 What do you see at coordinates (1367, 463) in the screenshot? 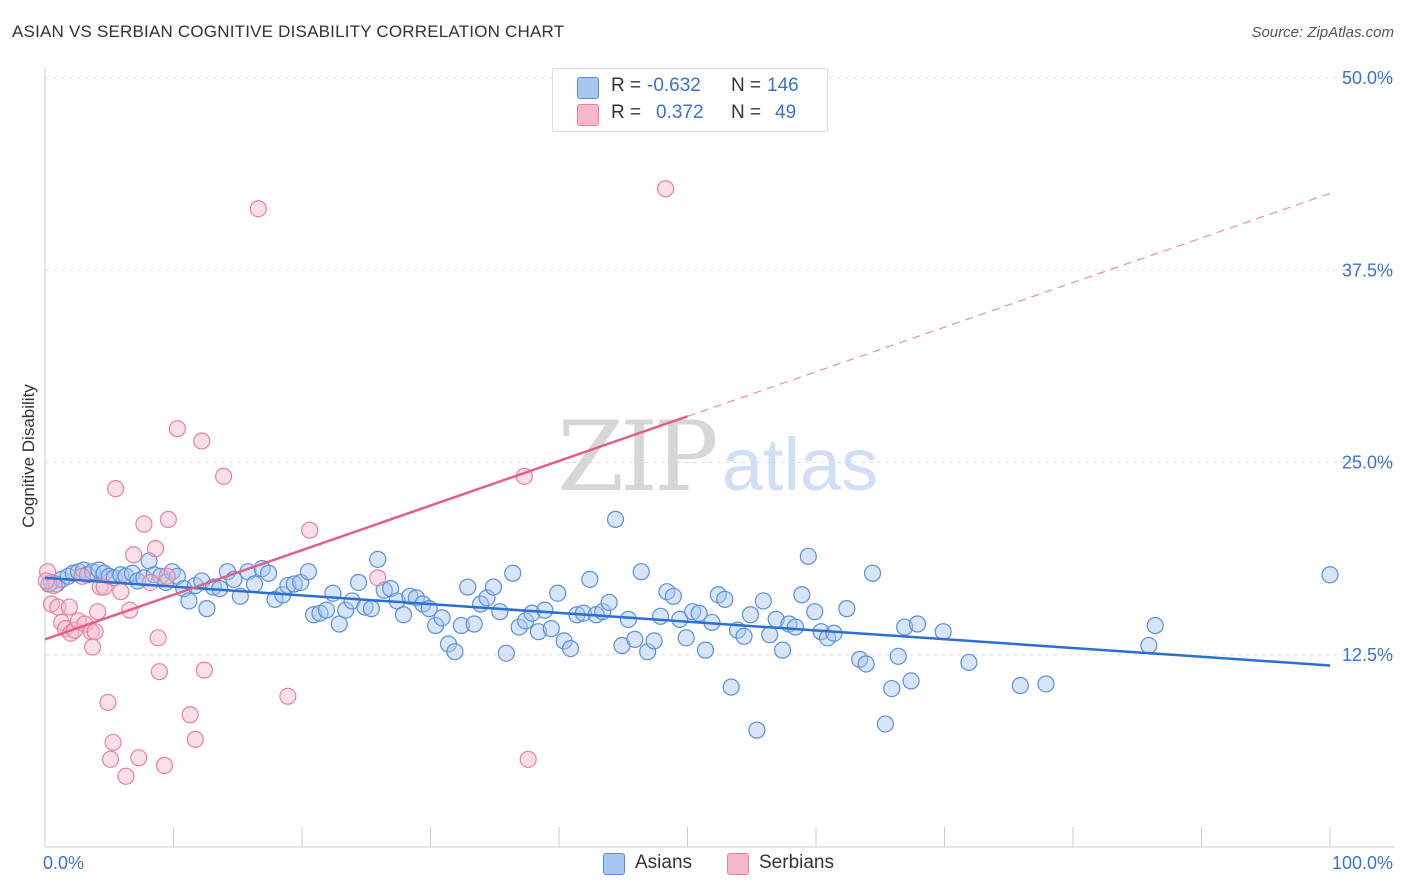
I see `y-tick-label: 25.0%` at bounding box center [1367, 463].